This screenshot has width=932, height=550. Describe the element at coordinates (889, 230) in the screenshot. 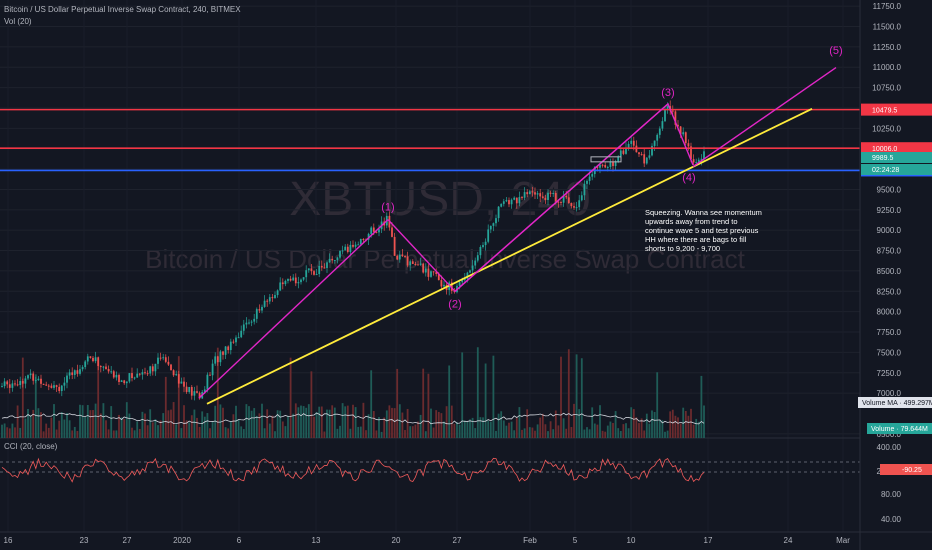

I see `price-tick-label: 9000.0` at that location.